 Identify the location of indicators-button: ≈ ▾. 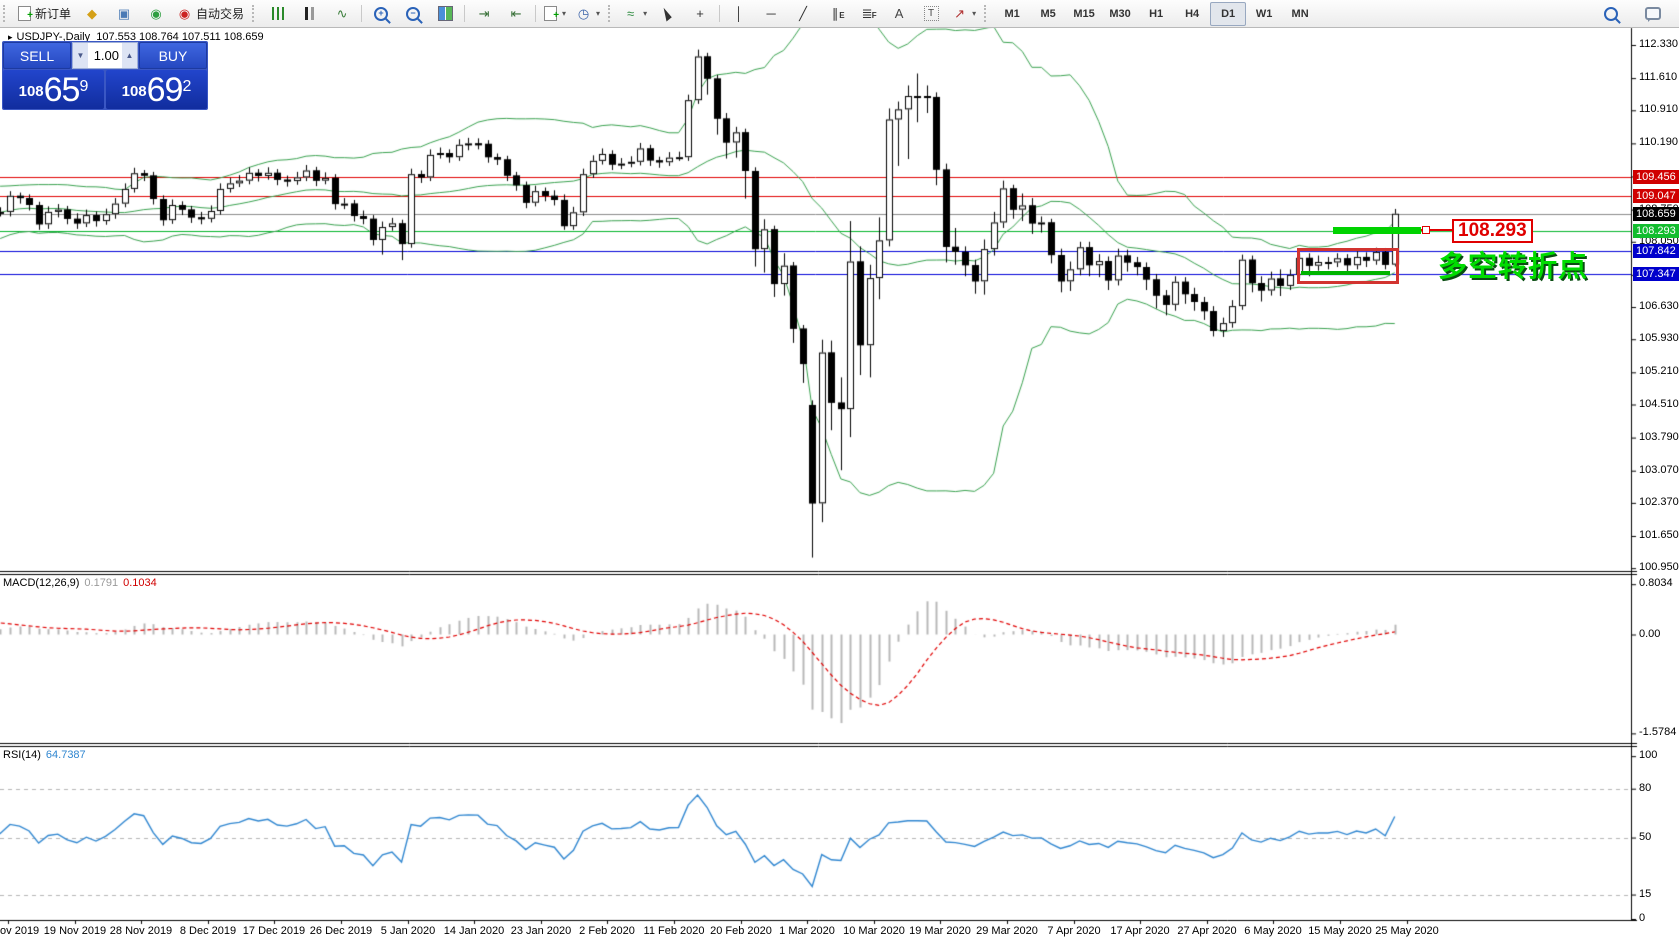
(635, 14).